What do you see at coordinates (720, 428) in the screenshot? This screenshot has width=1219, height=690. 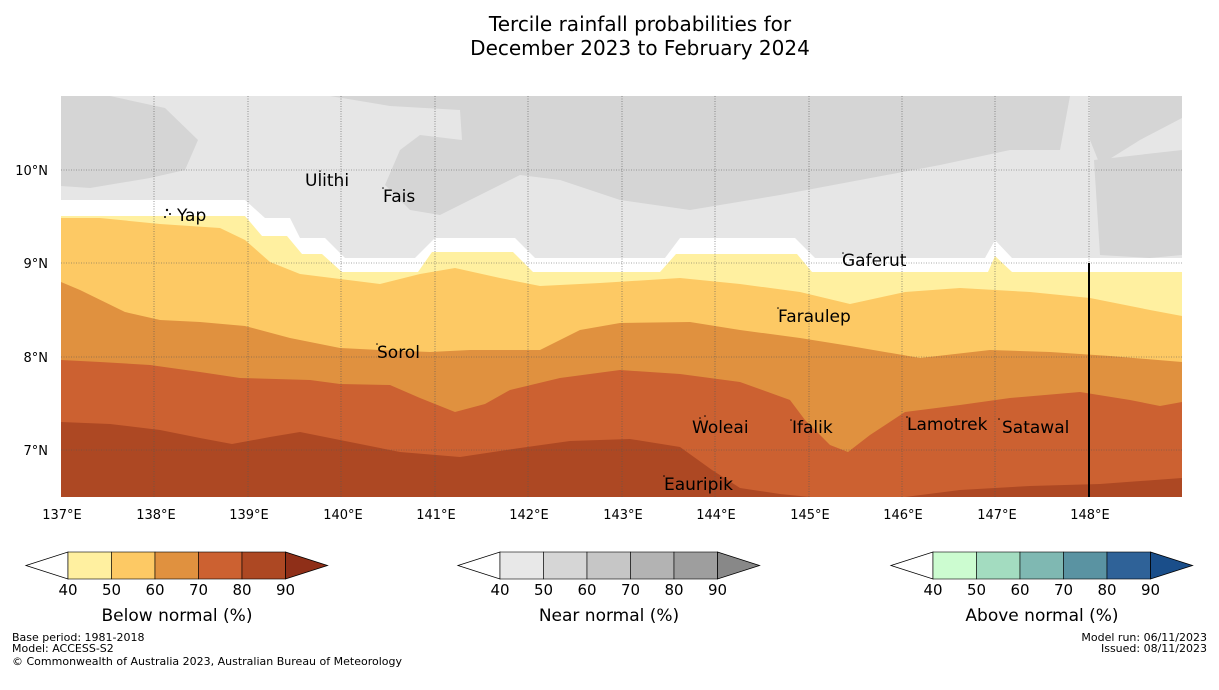 I see `place-label-woleai: Woleai` at bounding box center [720, 428].